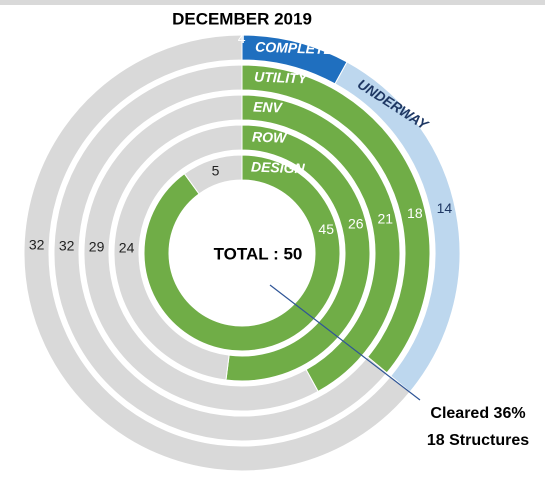 This screenshot has height=478, width=545. Describe the element at coordinates (268, 107) in the screenshot. I see `segment-name: ENV` at that location.